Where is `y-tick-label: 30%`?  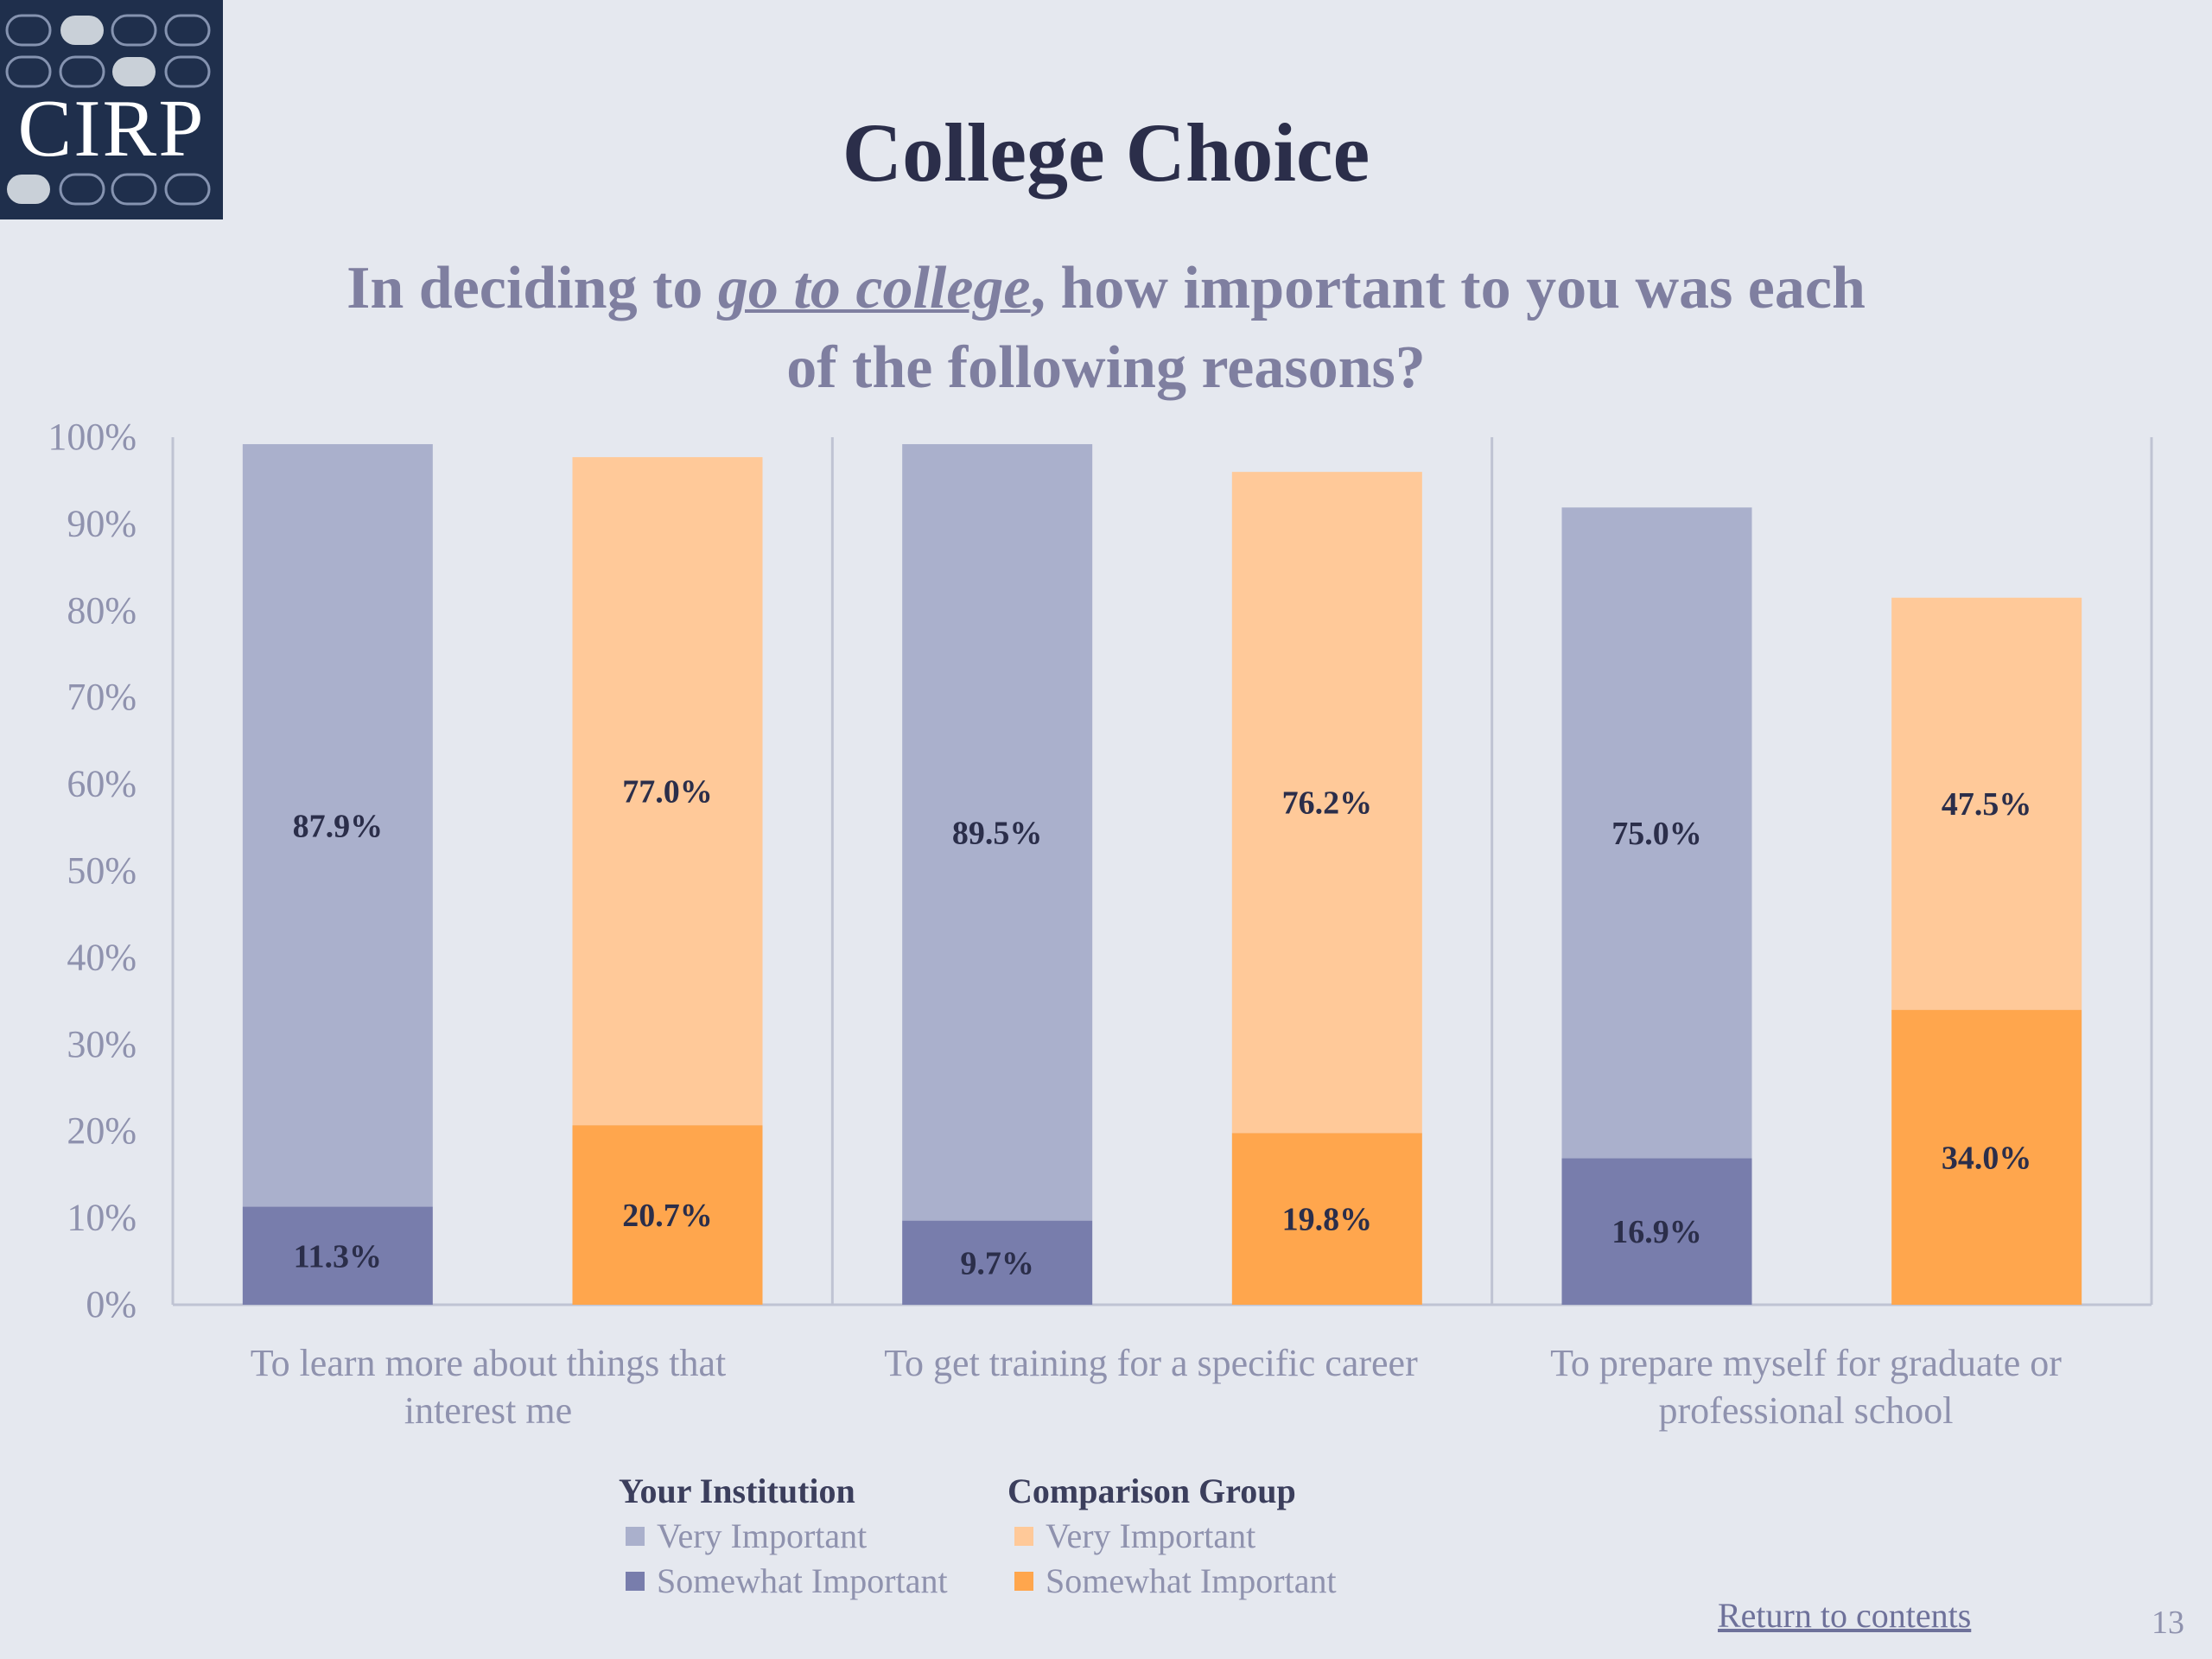 y-tick-label: 30% is located at coordinates (102, 1044).